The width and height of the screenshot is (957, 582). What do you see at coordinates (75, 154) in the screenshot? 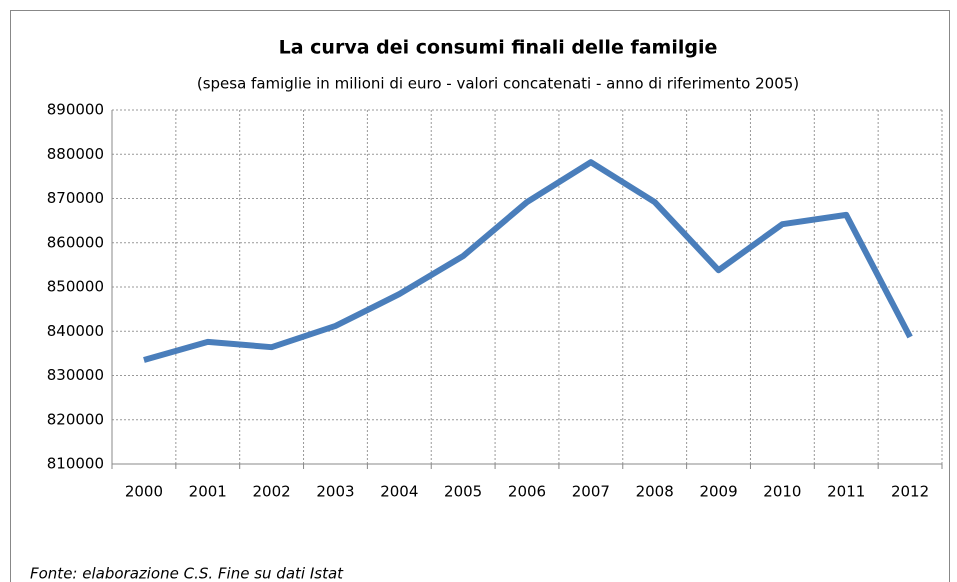
I see `y-tick-label: 880000` at bounding box center [75, 154].